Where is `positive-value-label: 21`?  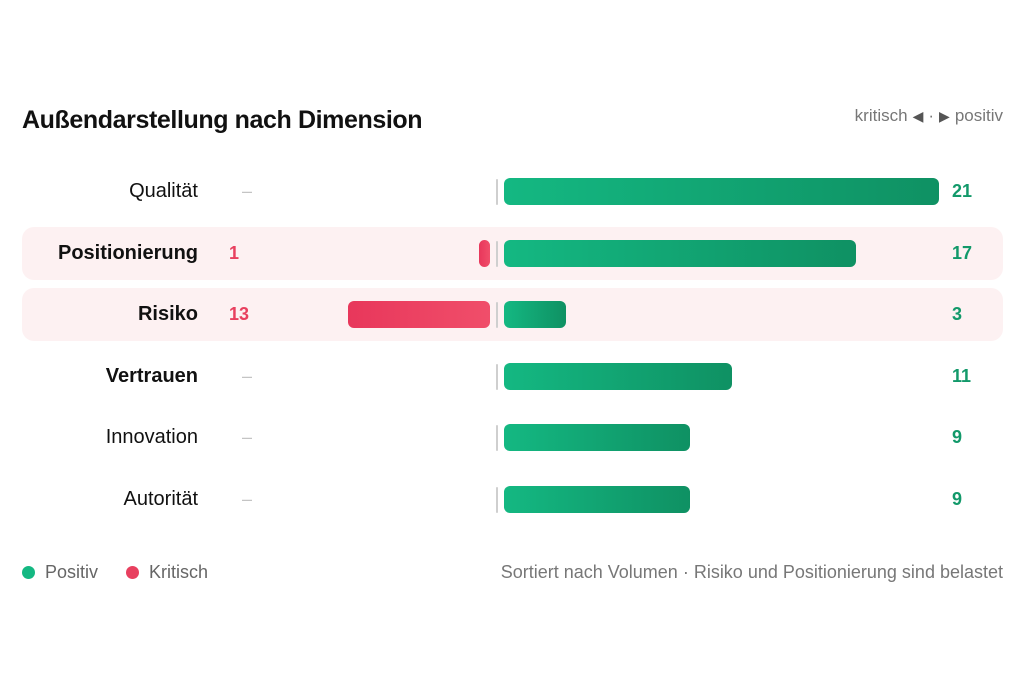
positive-value-label: 21 is located at coordinates (962, 191).